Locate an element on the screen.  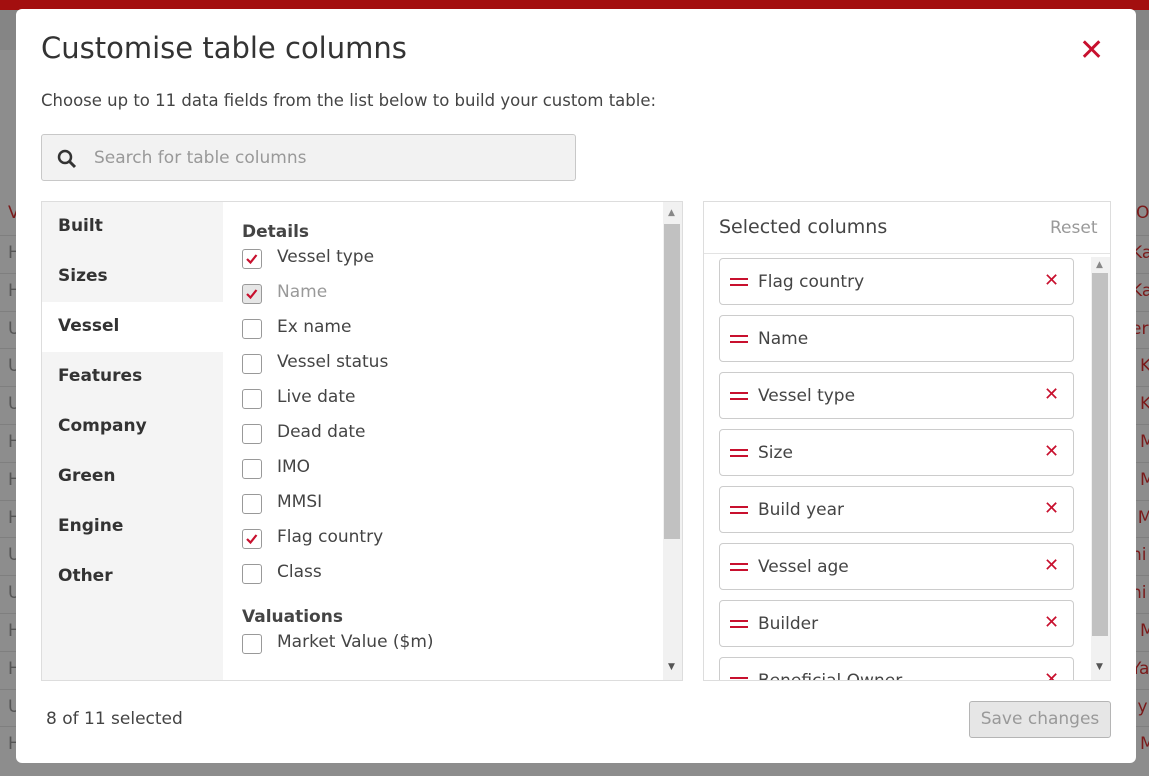
field-label: Class is located at coordinates (299, 572).